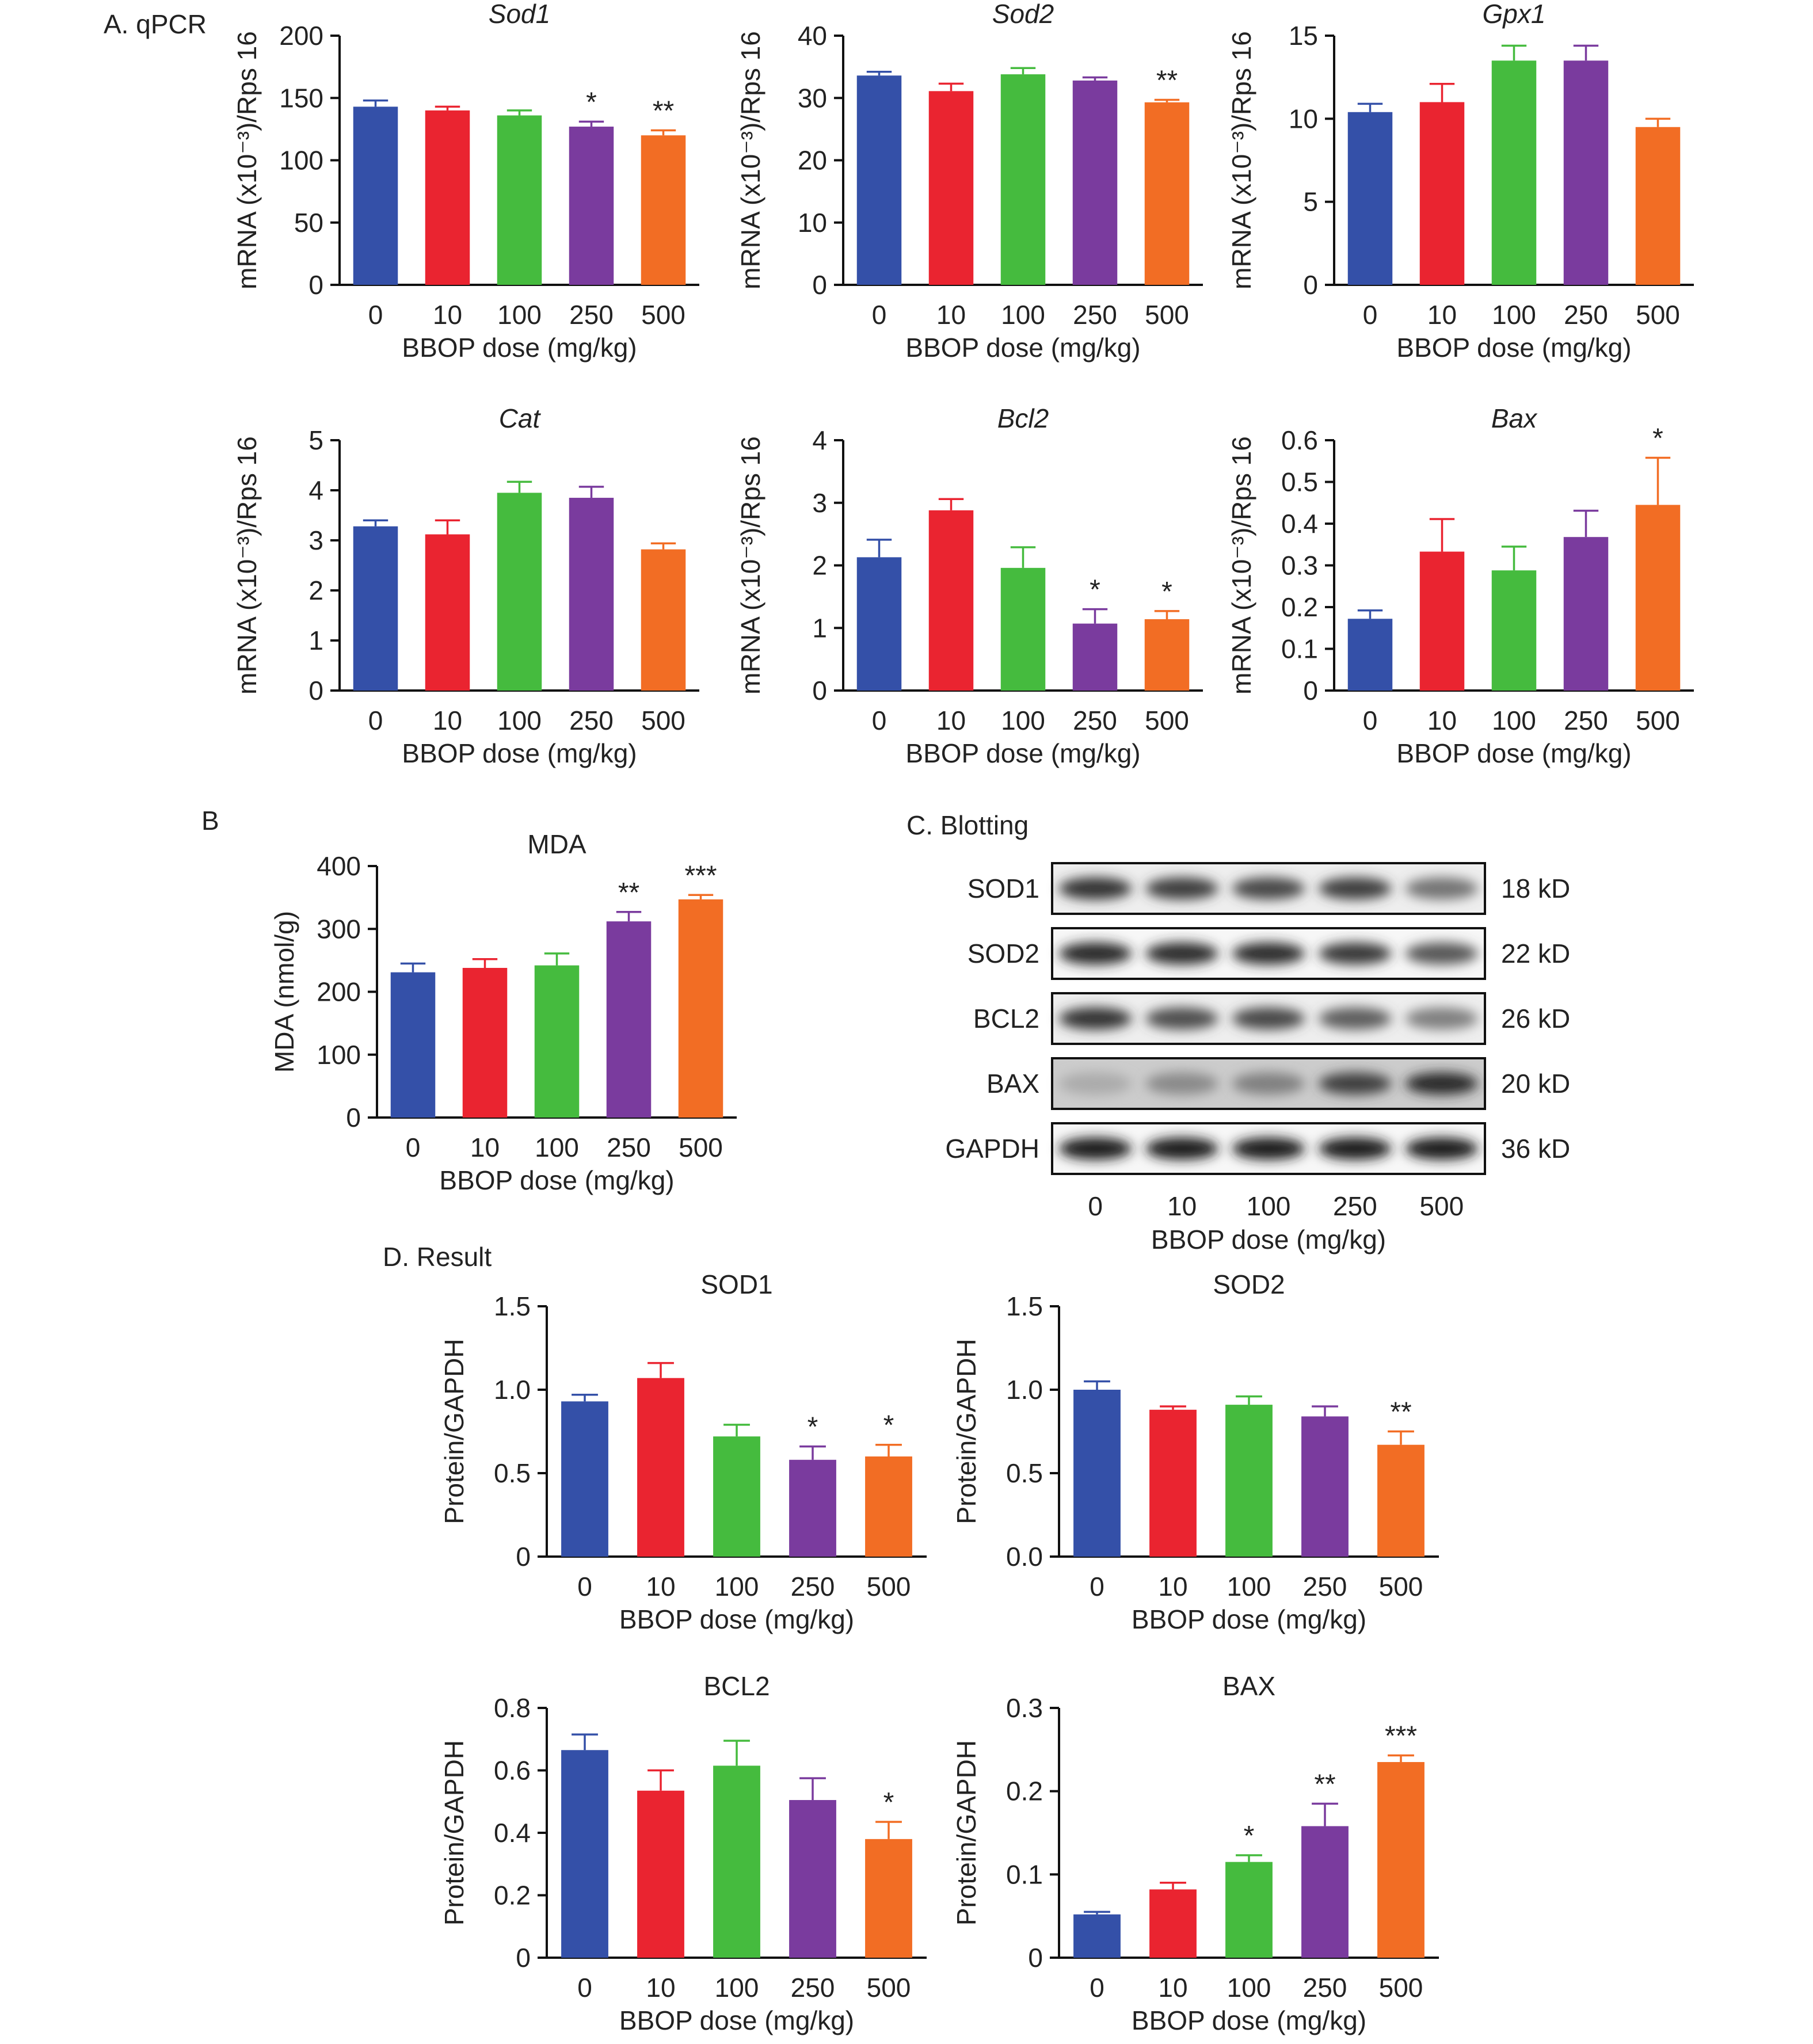  What do you see at coordinates (301, 36) in the screenshot?
I see `y-tick-label: 200` at bounding box center [301, 36].